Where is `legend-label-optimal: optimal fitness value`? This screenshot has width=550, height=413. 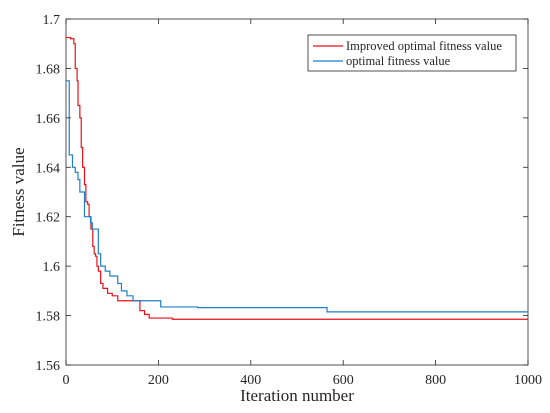 legend-label-optimal: optimal fitness value is located at coordinates (398, 61).